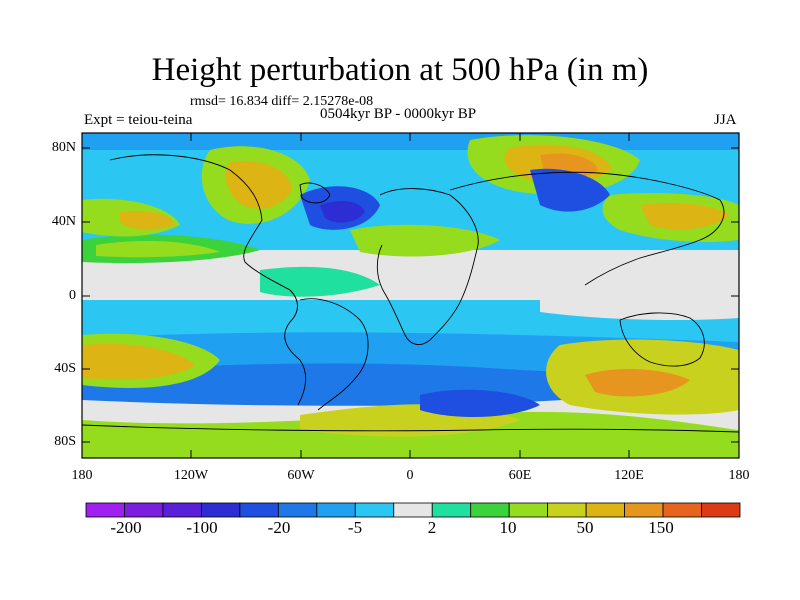  What do you see at coordinates (629, 475) in the screenshot?
I see `lon-tick-label: 120E` at bounding box center [629, 475].